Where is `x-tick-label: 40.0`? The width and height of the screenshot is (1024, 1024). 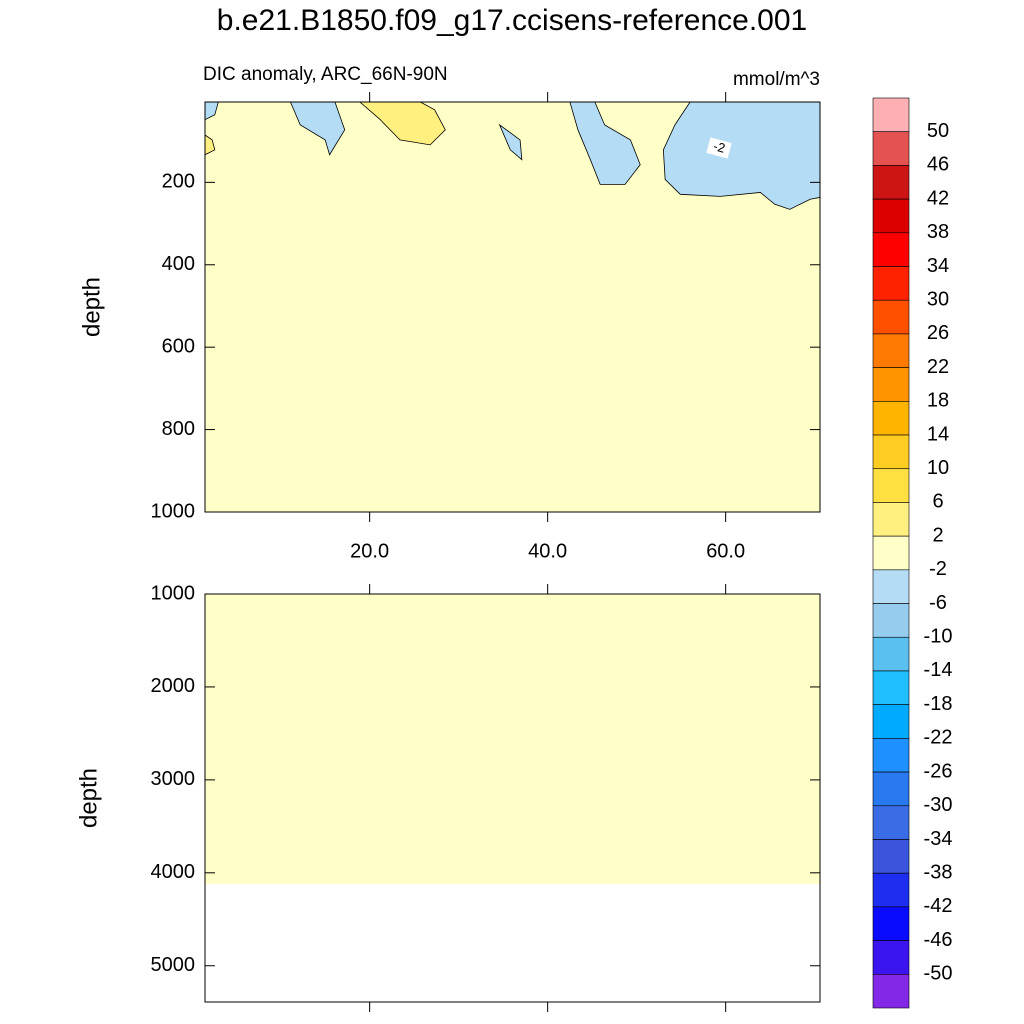
x-tick-label: 40.0 is located at coordinates (547, 551).